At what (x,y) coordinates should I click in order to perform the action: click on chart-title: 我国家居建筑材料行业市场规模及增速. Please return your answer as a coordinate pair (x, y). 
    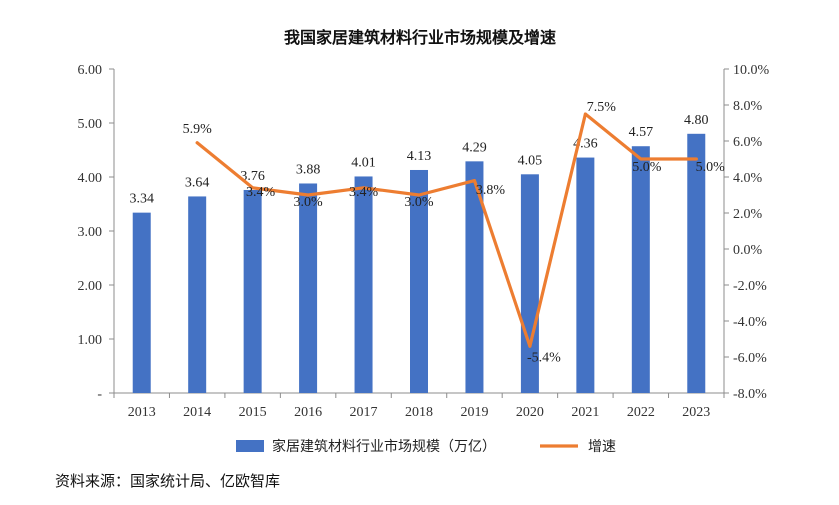
    Looking at the image, I should click on (420, 37).